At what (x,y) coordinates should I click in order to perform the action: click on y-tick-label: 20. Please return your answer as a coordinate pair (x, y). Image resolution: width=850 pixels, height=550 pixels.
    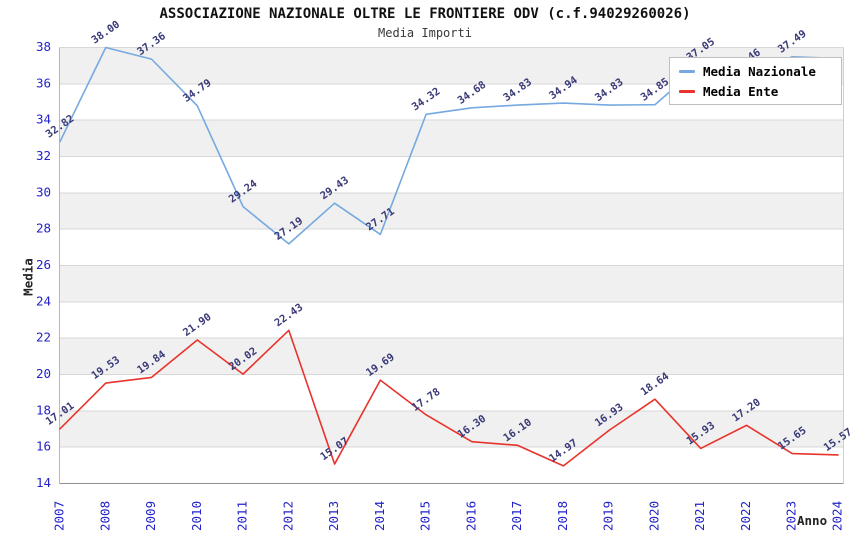
    Looking at the image, I should click on (43, 373).